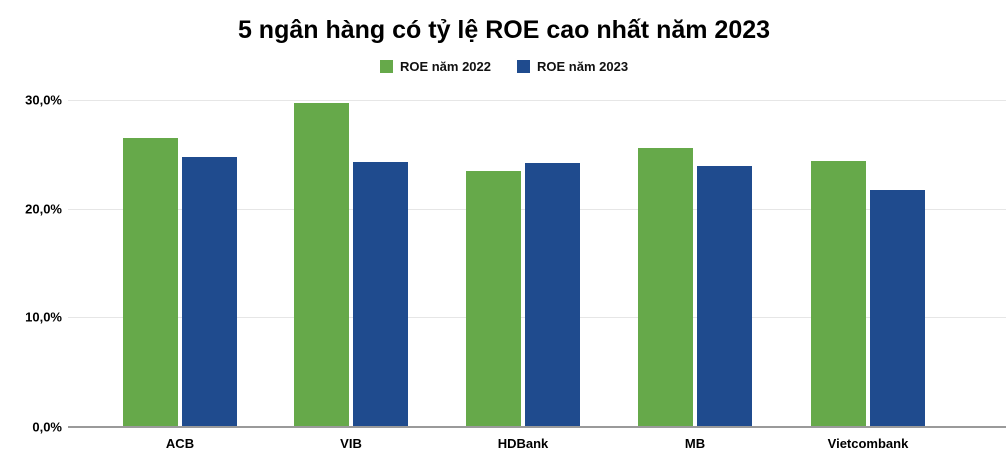  I want to click on x-axis-label-vietcombank: Vietcombank, so click(868, 443).